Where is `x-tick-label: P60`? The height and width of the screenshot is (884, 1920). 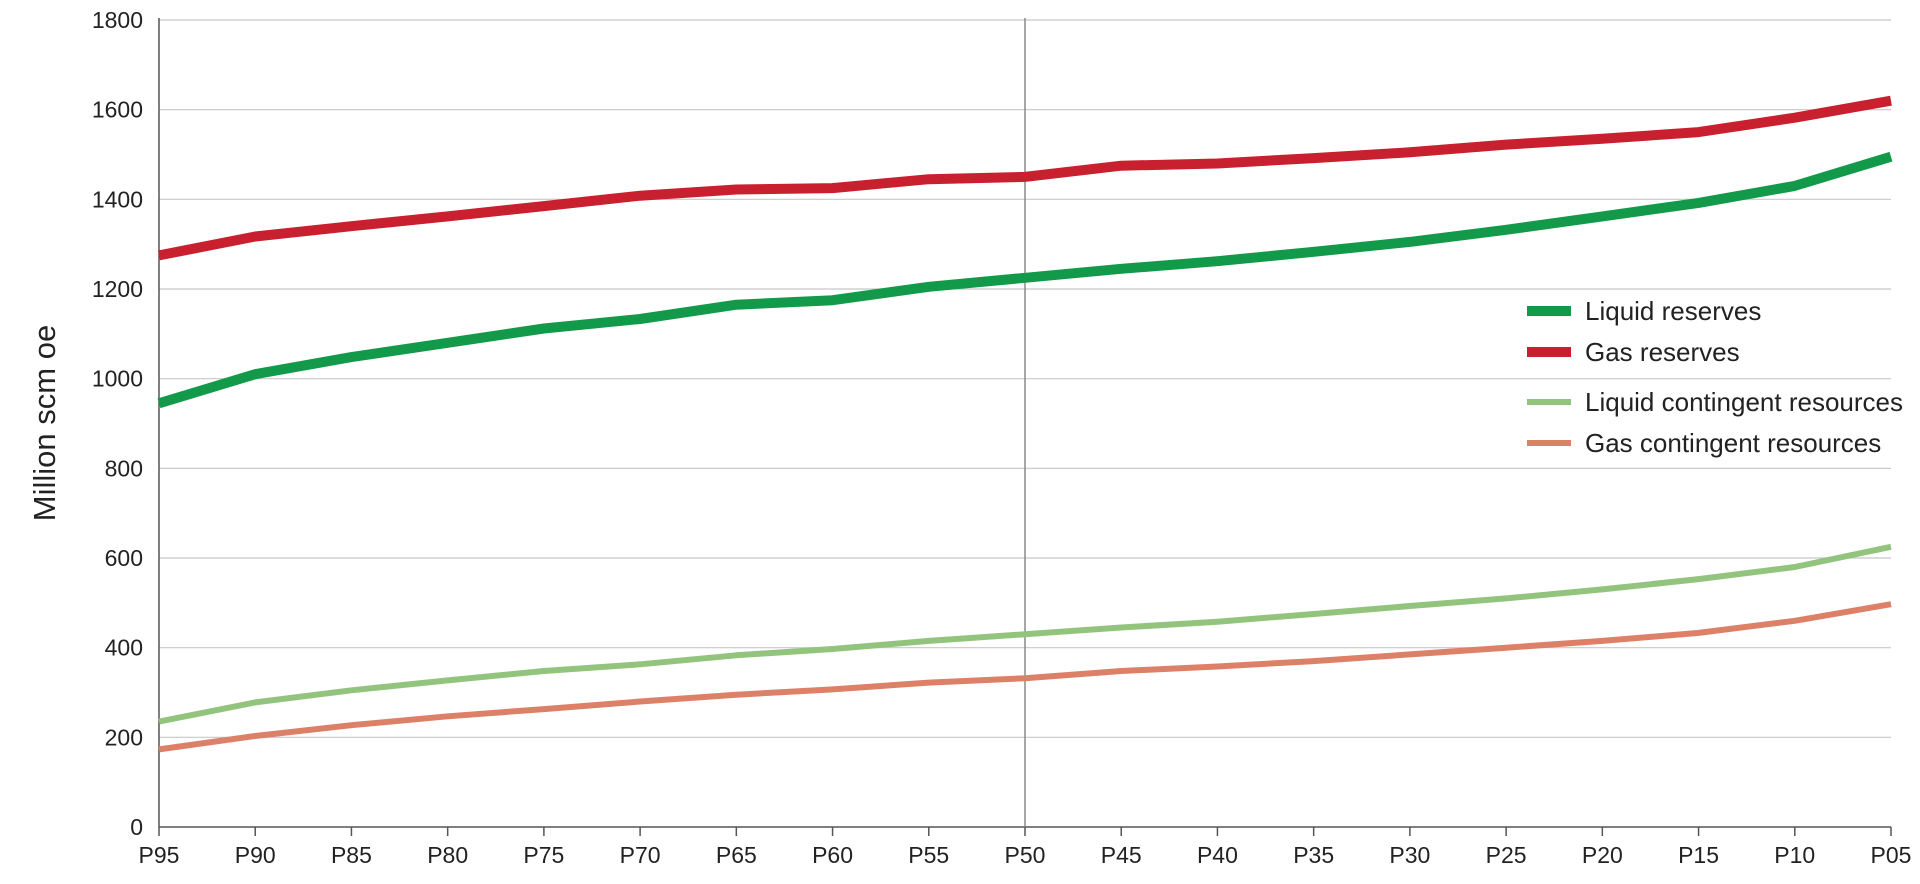
x-tick-label: P60 is located at coordinates (832, 855).